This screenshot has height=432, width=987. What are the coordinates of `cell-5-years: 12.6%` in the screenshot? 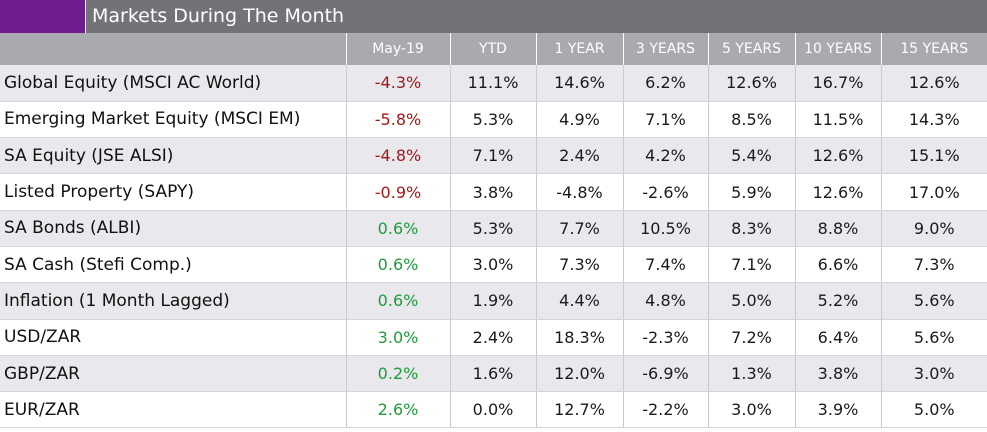 It's located at (752, 83).